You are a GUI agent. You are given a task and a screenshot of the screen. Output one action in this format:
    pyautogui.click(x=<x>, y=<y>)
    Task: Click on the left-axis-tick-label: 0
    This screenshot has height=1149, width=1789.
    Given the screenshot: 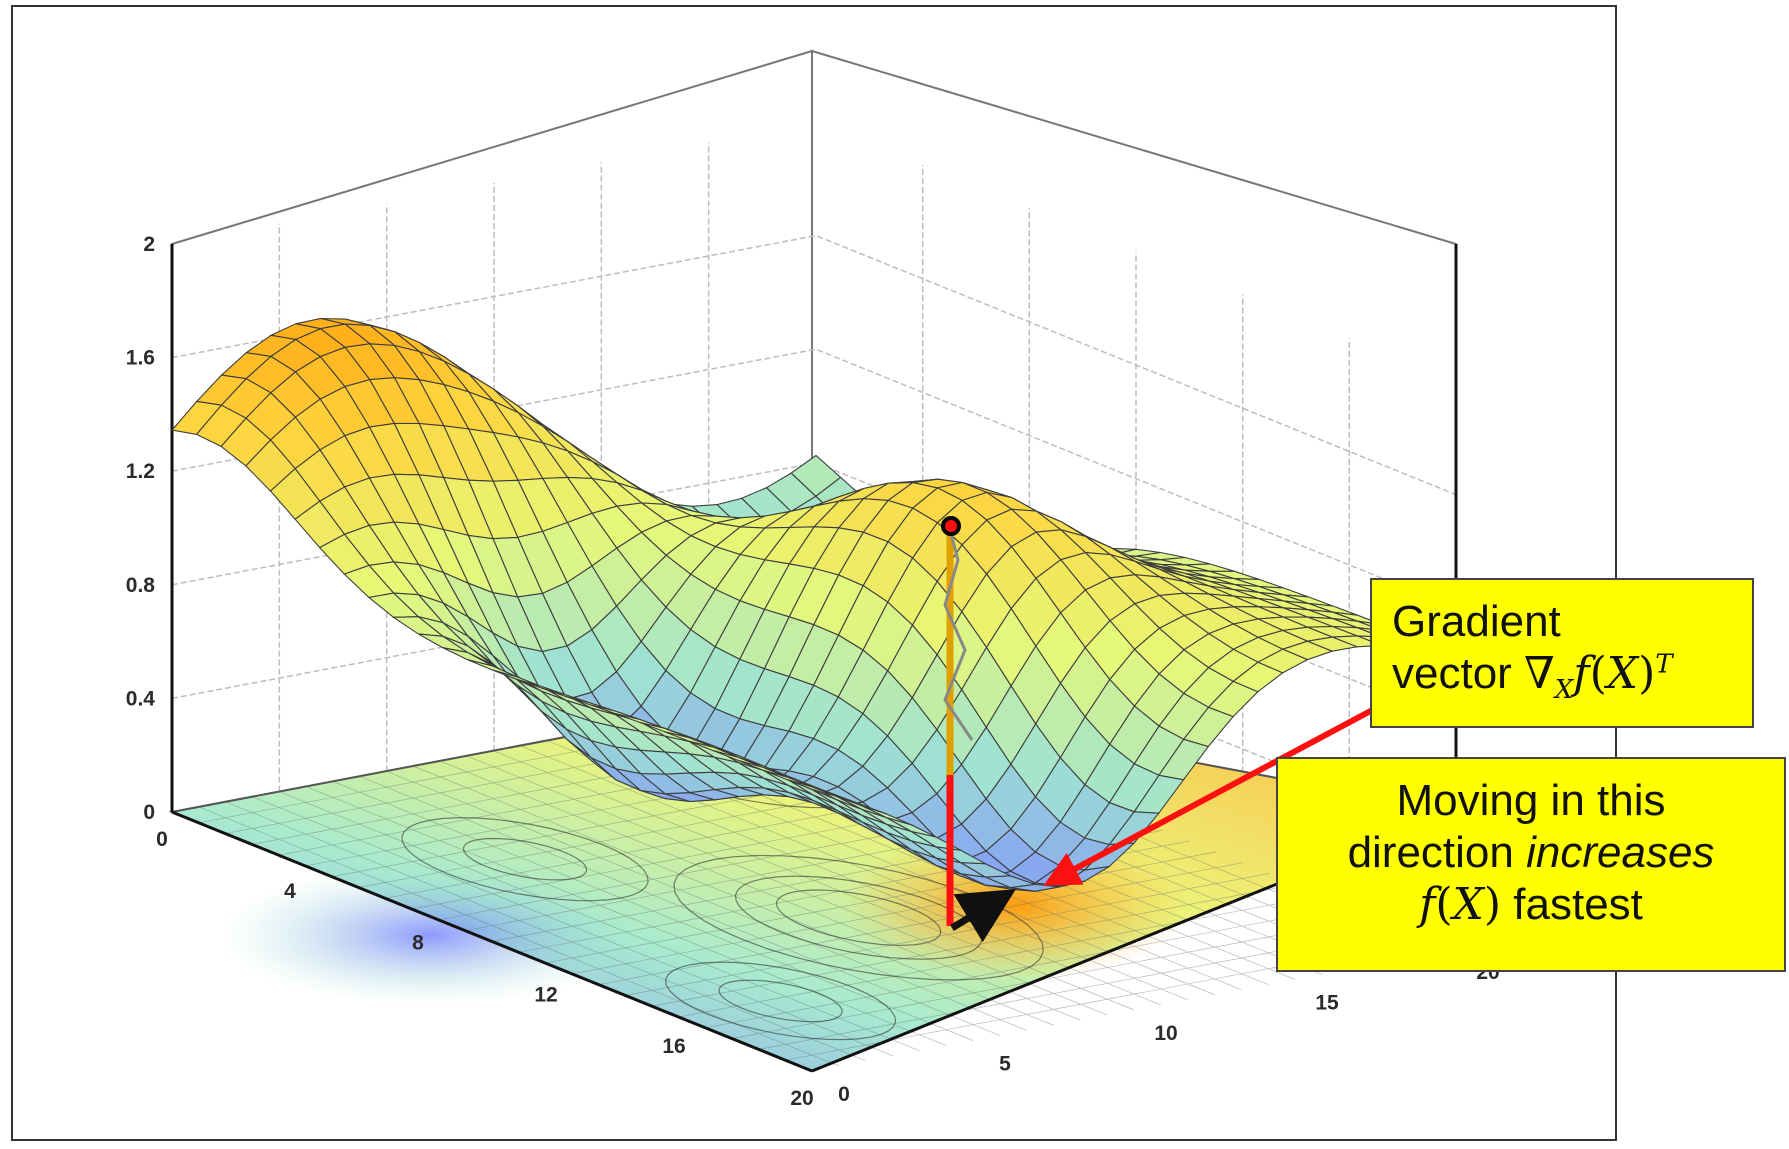 What is the action you would take?
    pyautogui.click(x=162, y=839)
    